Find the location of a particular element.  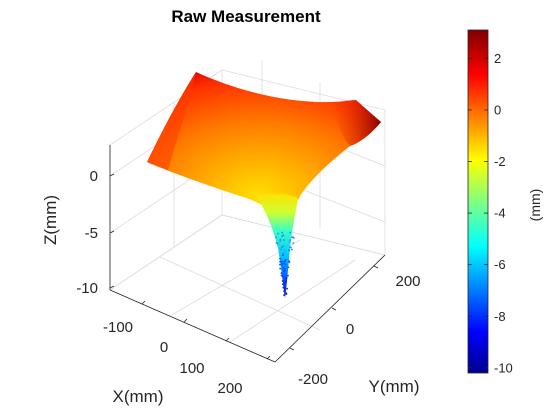

colorbar-tick-label: -8 is located at coordinates (500, 316).